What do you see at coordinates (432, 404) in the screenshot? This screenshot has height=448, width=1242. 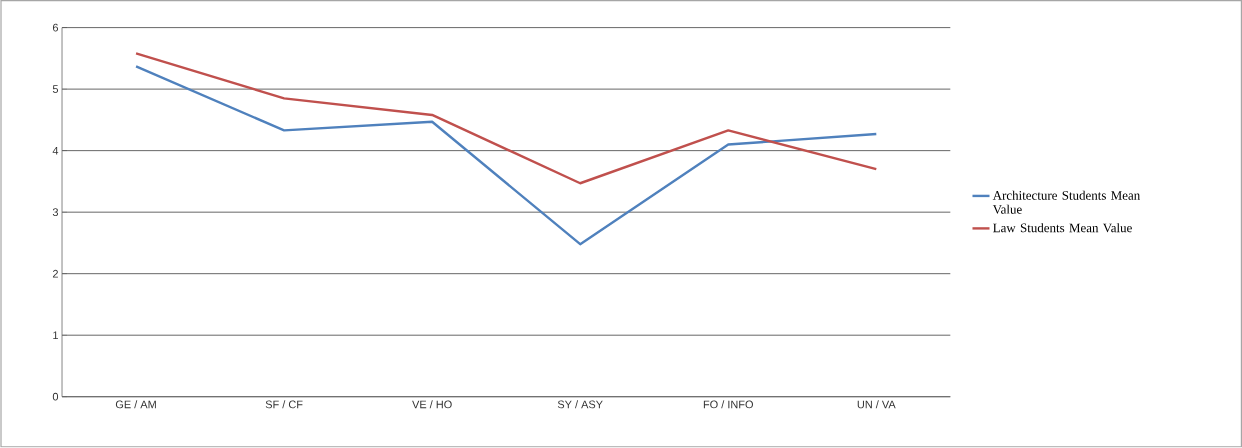 I see `x-tick-label: VE / HO` at bounding box center [432, 404].